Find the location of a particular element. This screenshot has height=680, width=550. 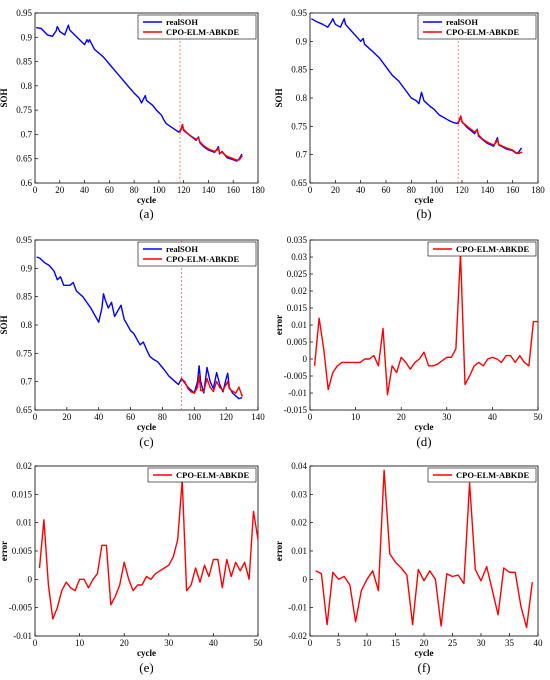

y-tick-label: 0.04 is located at coordinates (299, 466).